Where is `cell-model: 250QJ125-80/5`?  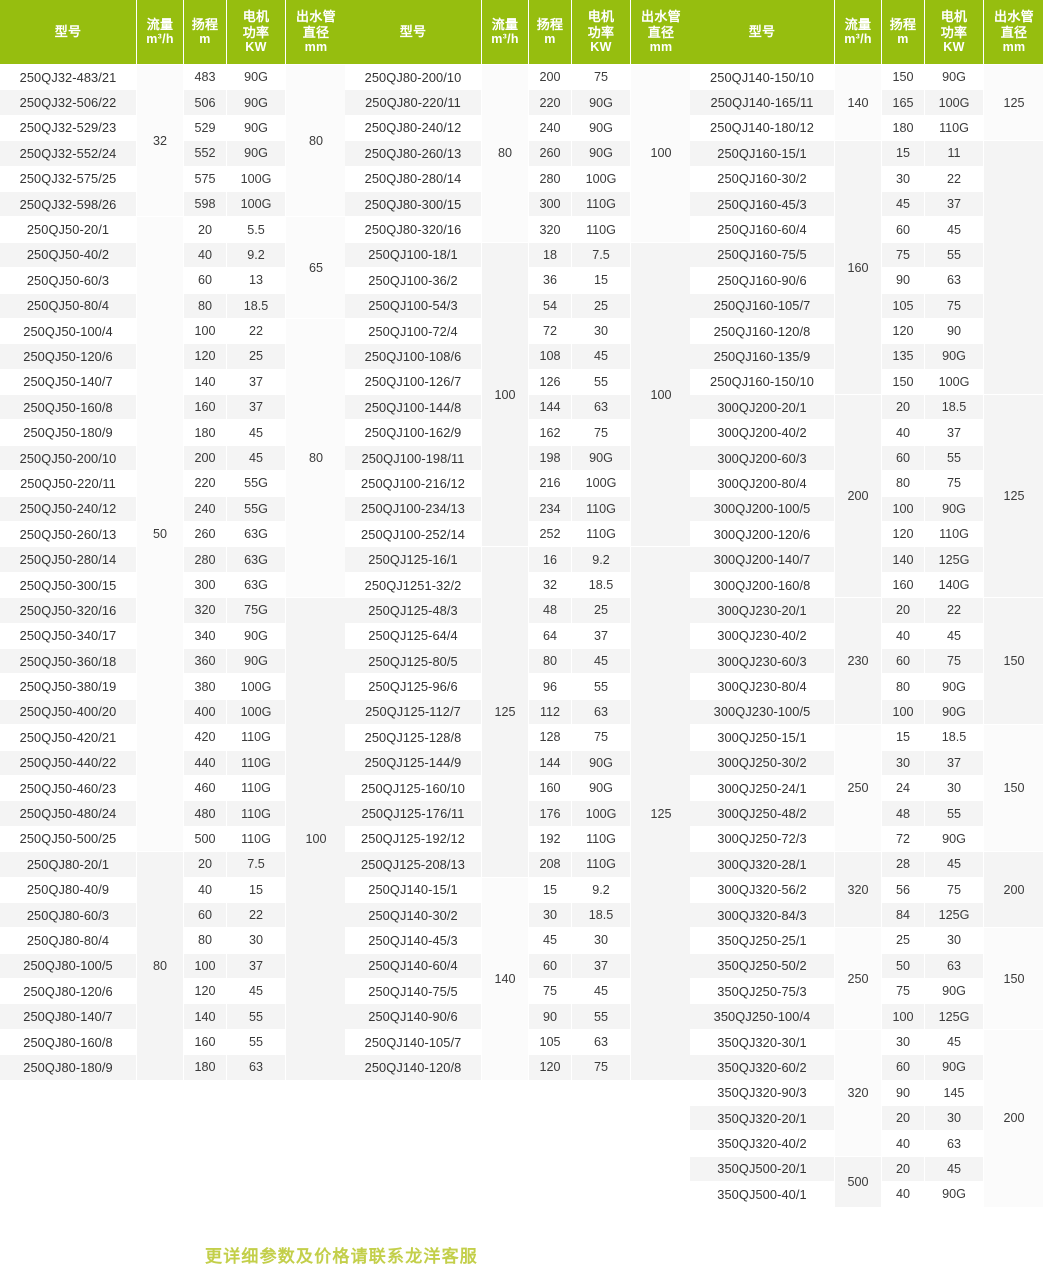 cell-model: 250QJ125-80/5 is located at coordinates (413, 660).